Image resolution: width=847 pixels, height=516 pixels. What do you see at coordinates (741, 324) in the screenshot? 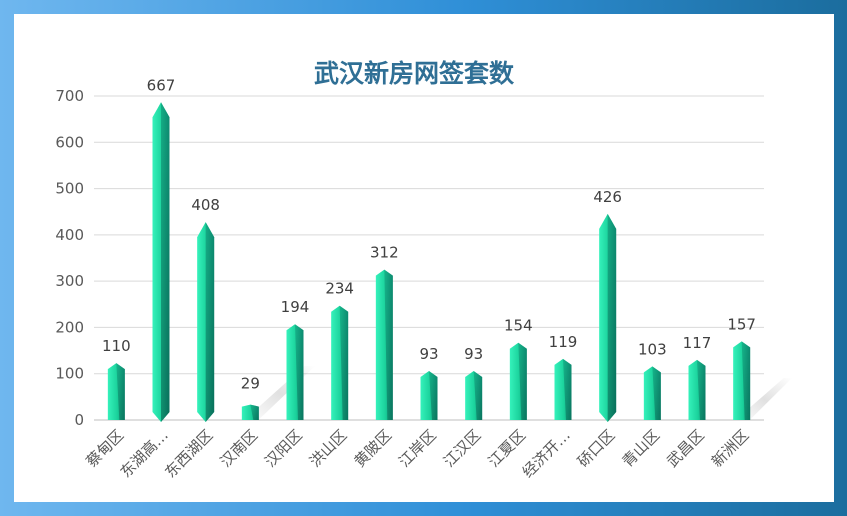
I see `data-label: 157` at bounding box center [741, 324].